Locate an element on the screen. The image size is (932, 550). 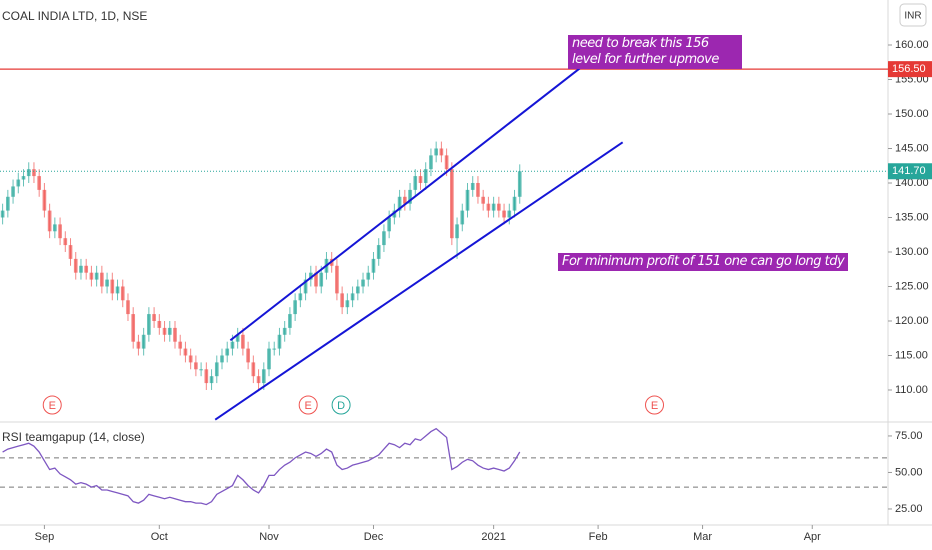
y-tick-label: 115.00 is located at coordinates (911, 355).